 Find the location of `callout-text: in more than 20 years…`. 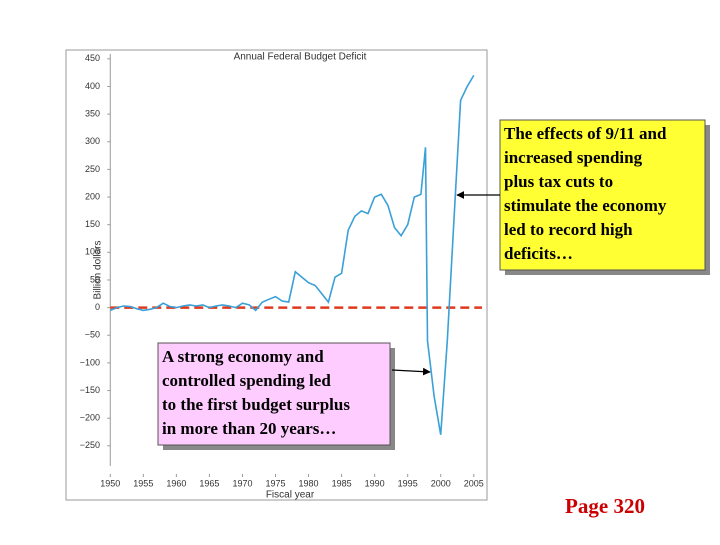

callout-text: in more than 20 years… is located at coordinates (249, 428).